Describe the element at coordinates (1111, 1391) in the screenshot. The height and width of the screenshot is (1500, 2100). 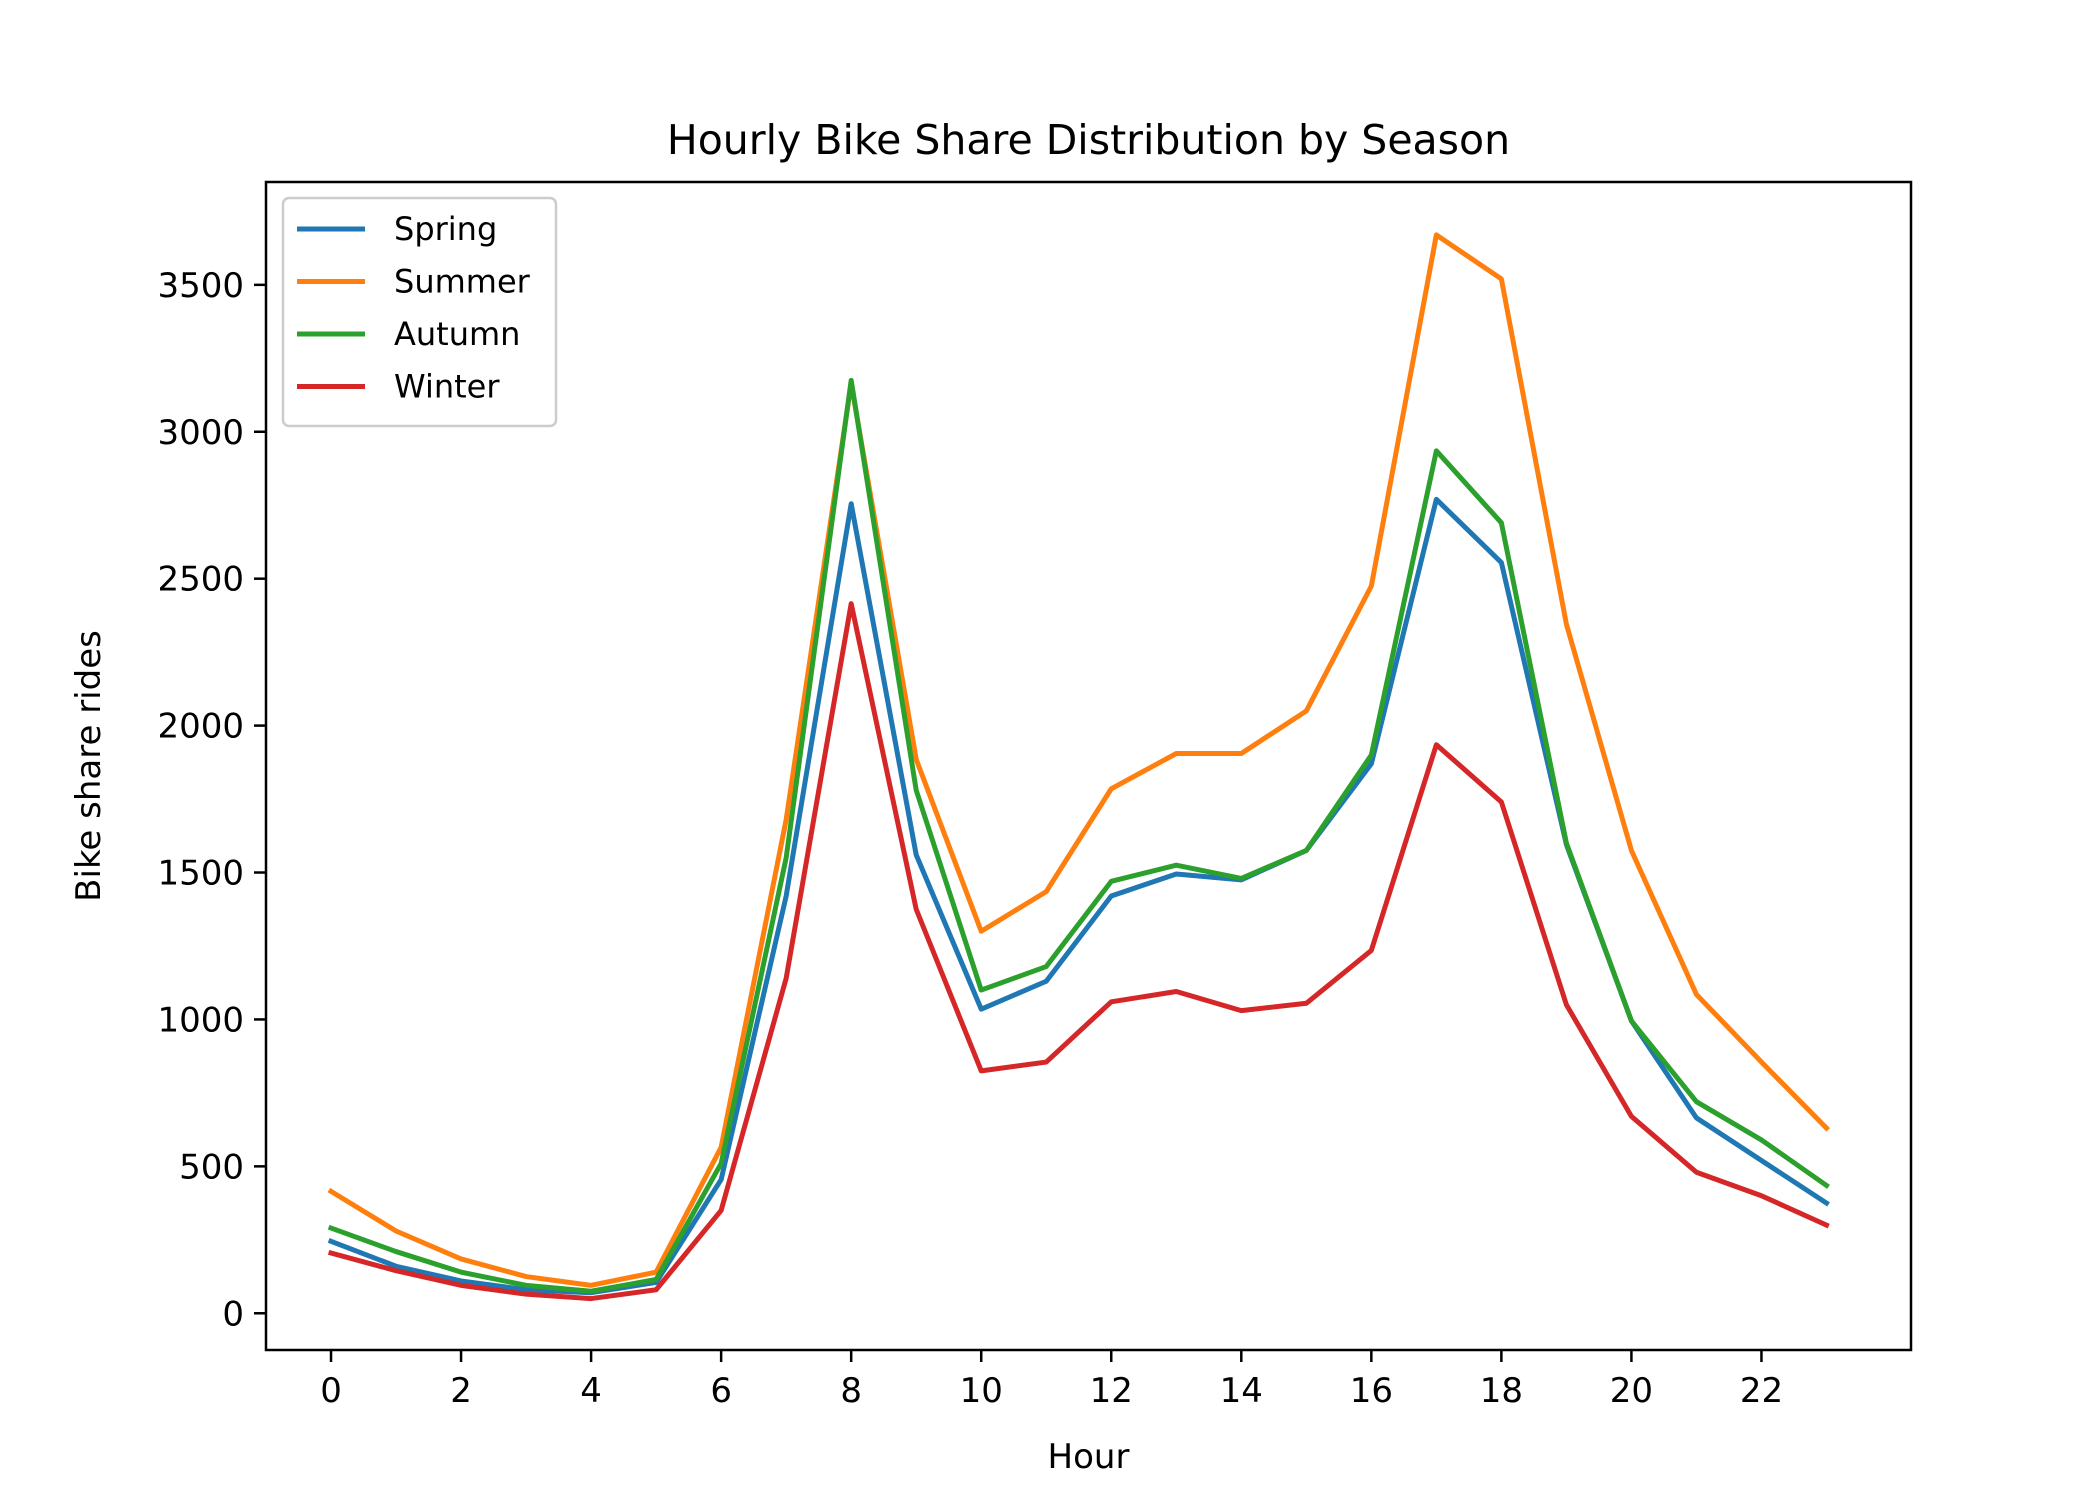
I see `x-tick-label: 12` at that location.